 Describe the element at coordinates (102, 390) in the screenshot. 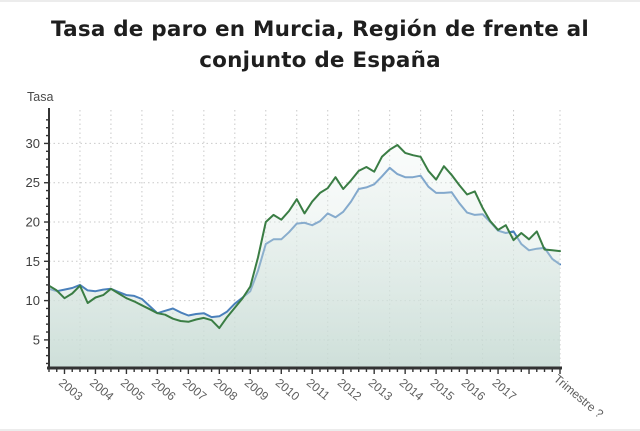

I see `x-tick-label-2004: 2004` at that location.